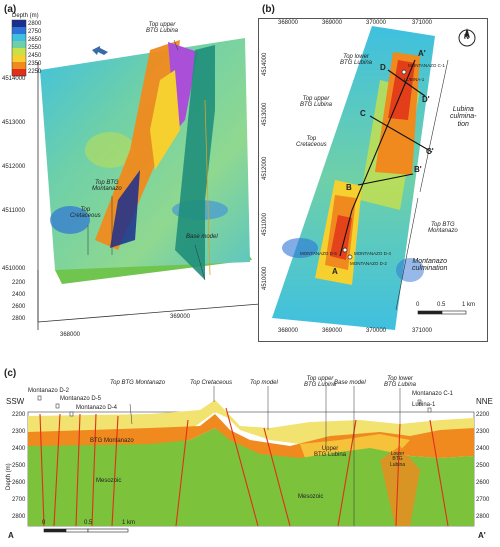 The width and height of the screenshot is (500, 547). What do you see at coordinates (19, 295) in the screenshot?
I see `z-tick: 2400` at bounding box center [19, 295].